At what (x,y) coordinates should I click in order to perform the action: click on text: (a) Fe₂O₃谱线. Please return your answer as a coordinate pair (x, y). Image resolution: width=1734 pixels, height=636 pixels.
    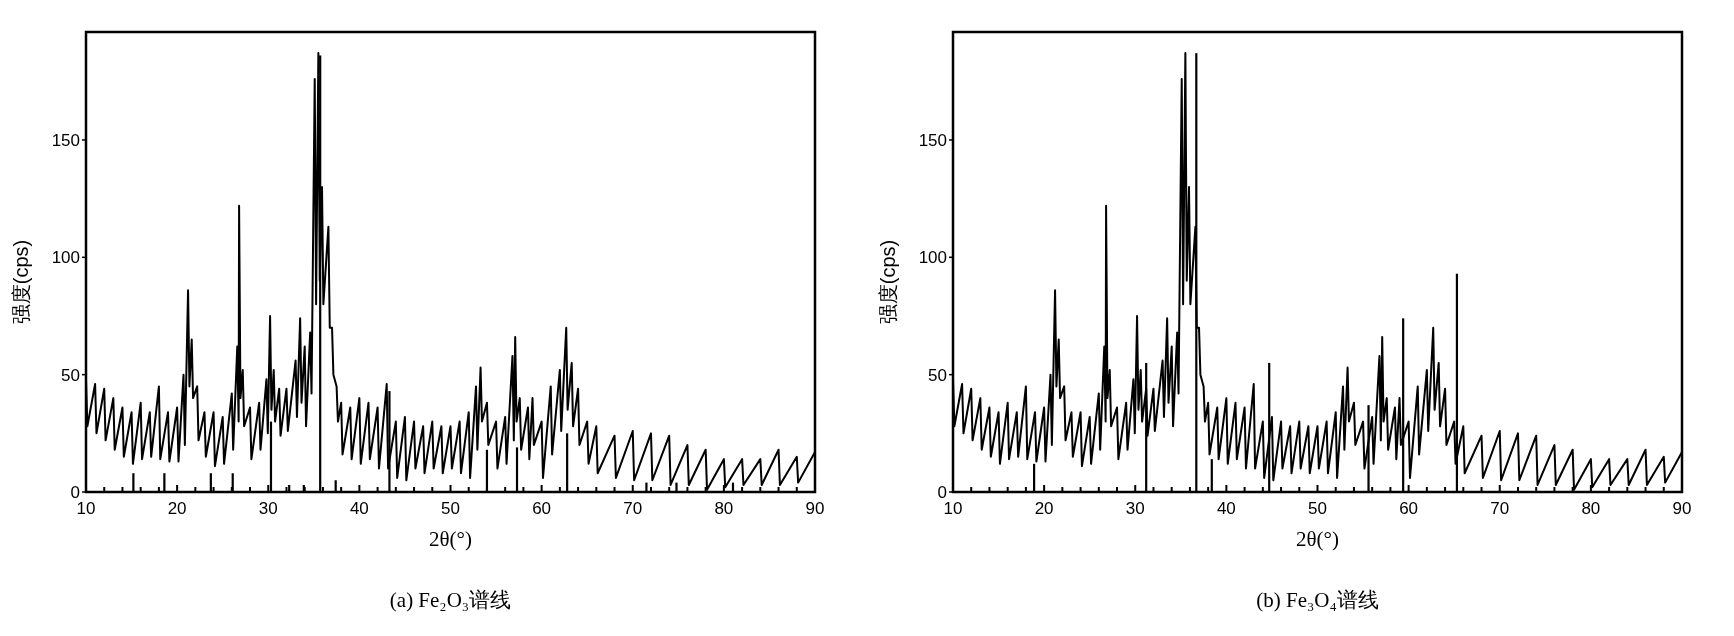
    Looking at the image, I should click on (450, 600).